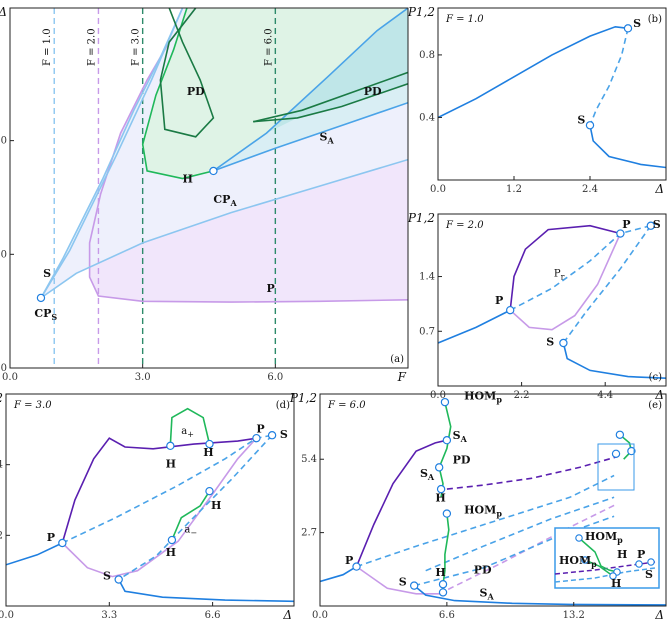  I want to click on panel-b: S S 0.0 1.2 2.4 0.4 0.8 Δ P1,2 (b) F = 1.0, so click(537, 100).